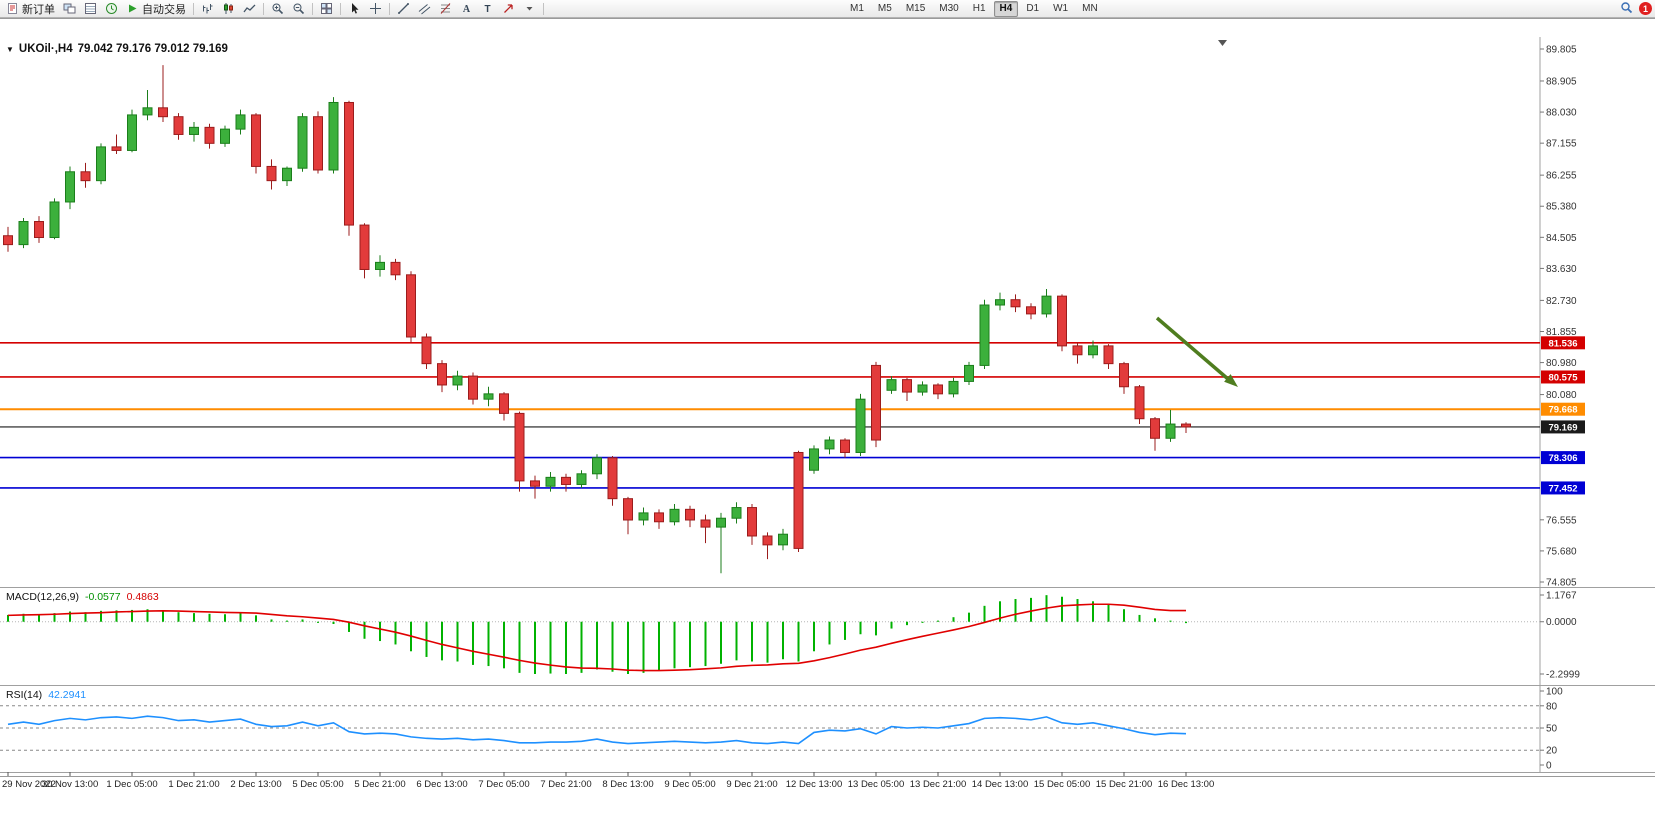  Describe the element at coordinates (1561, 238) in the screenshot. I see `price-axis-label: 84.505` at that location.